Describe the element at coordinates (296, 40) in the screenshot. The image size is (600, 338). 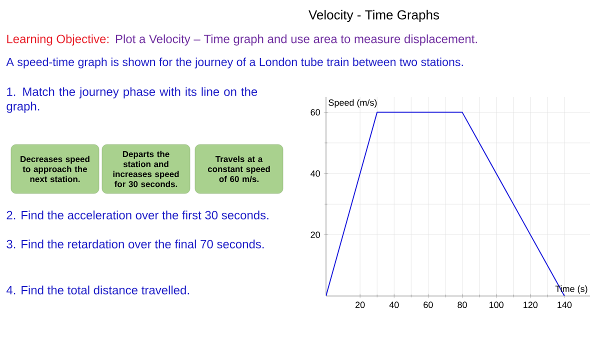
I see `text: Plot a Velocity – Time graph and use area to measure displacement.` at that location.